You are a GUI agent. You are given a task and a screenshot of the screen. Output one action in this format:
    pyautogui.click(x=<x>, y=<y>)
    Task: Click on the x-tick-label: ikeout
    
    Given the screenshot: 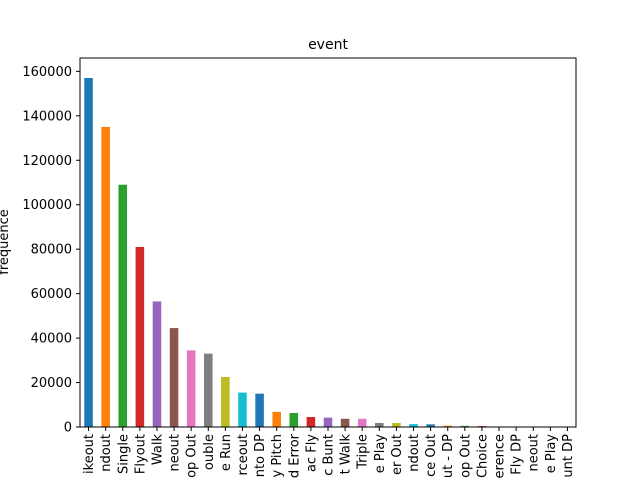 What is the action you would take?
    pyautogui.click(x=89, y=454)
    